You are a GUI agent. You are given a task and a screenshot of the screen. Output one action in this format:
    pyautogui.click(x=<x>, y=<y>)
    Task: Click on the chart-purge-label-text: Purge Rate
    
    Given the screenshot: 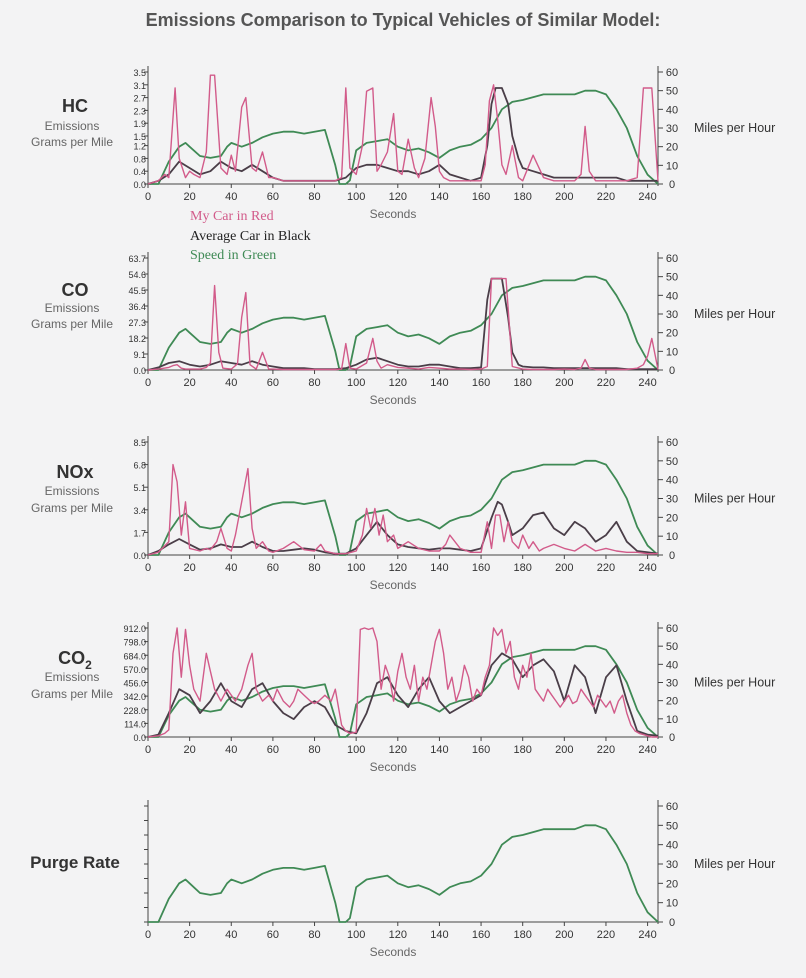 What is the action you would take?
    pyautogui.click(x=75, y=862)
    